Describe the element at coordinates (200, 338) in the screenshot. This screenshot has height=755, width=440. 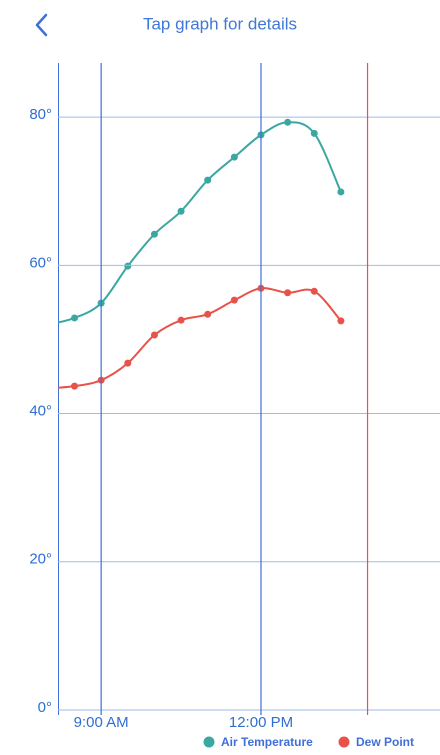
I see `series-line` at that location.